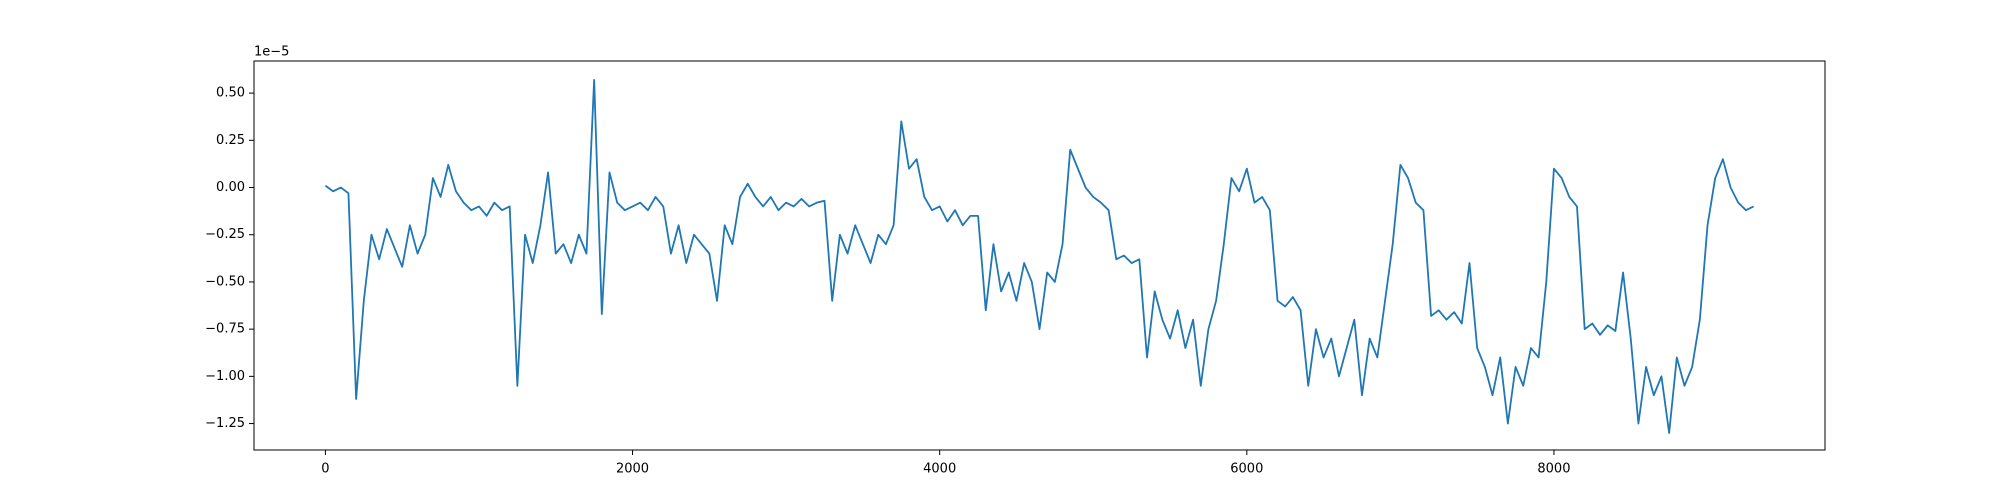 The height and width of the screenshot is (504, 2000). Describe the element at coordinates (225, 423) in the screenshot. I see `y-tick-label: −1.25` at that location.